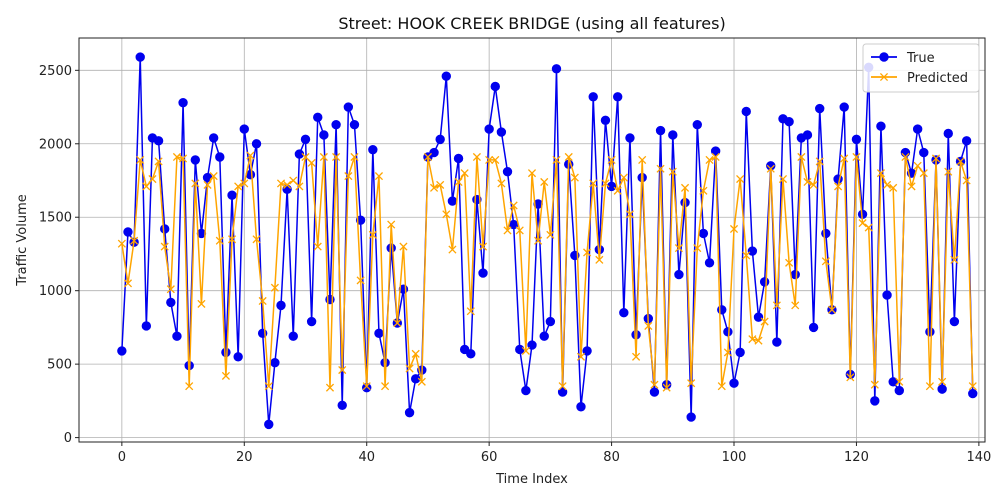 The width and height of the screenshot is (1000, 500). What do you see at coordinates (554, 453) in the screenshot?
I see `x-axis: 0 20 40 60 80 100 120 140` at bounding box center [554, 453].